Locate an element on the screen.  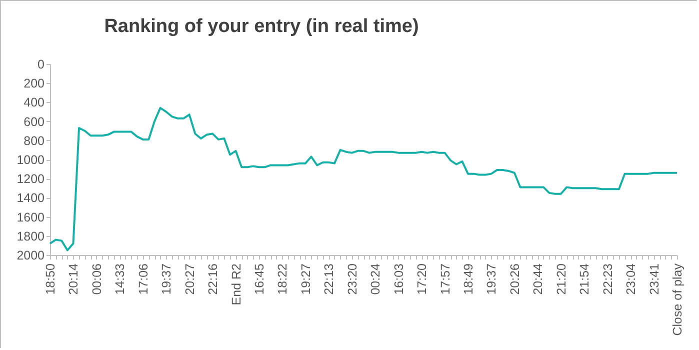
x-tick-label: 17:06 is located at coordinates (143, 279).